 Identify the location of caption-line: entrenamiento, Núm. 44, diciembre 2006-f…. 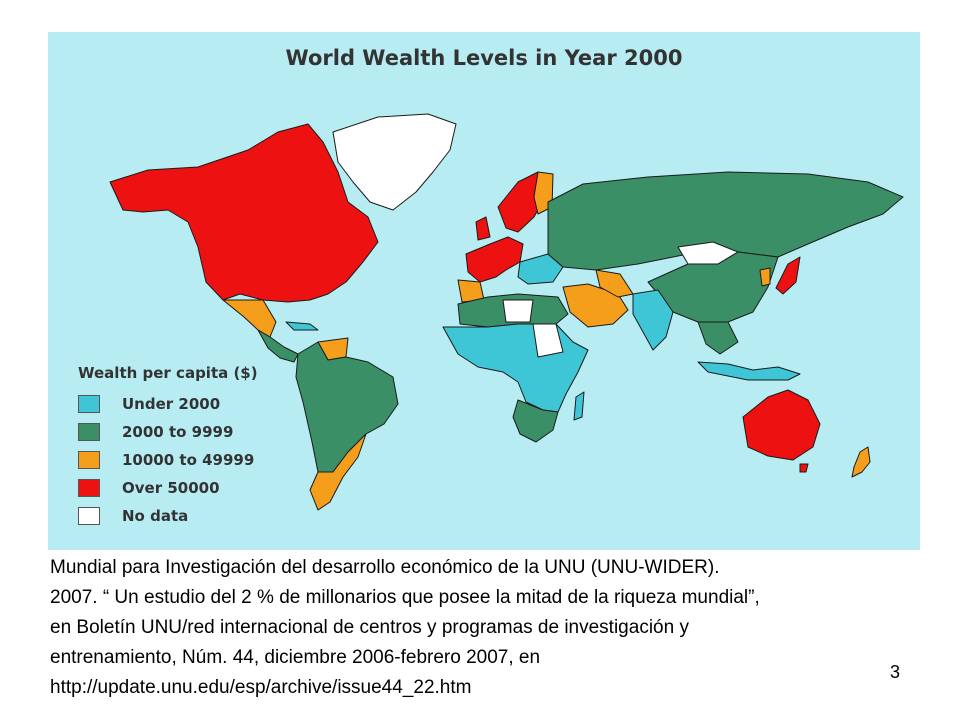
(295, 657).